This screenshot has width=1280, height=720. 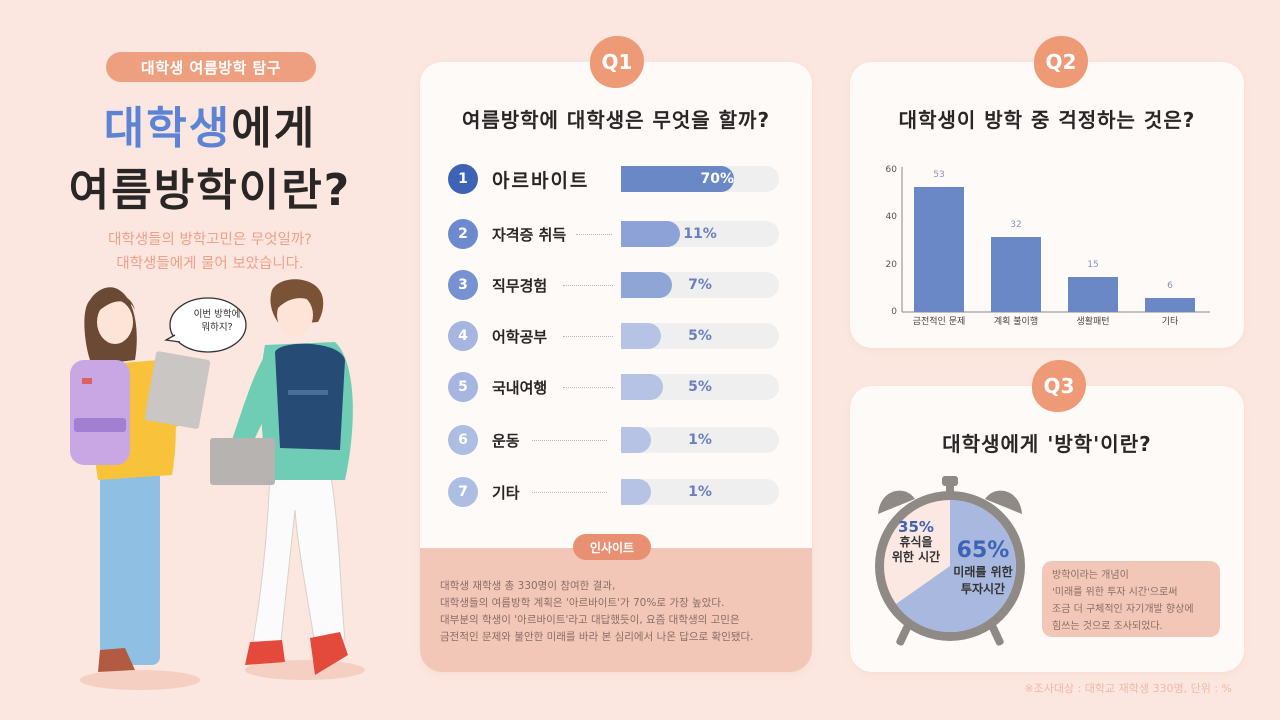 I want to click on speech-line1: 이번 방학에, so click(x=217, y=314).